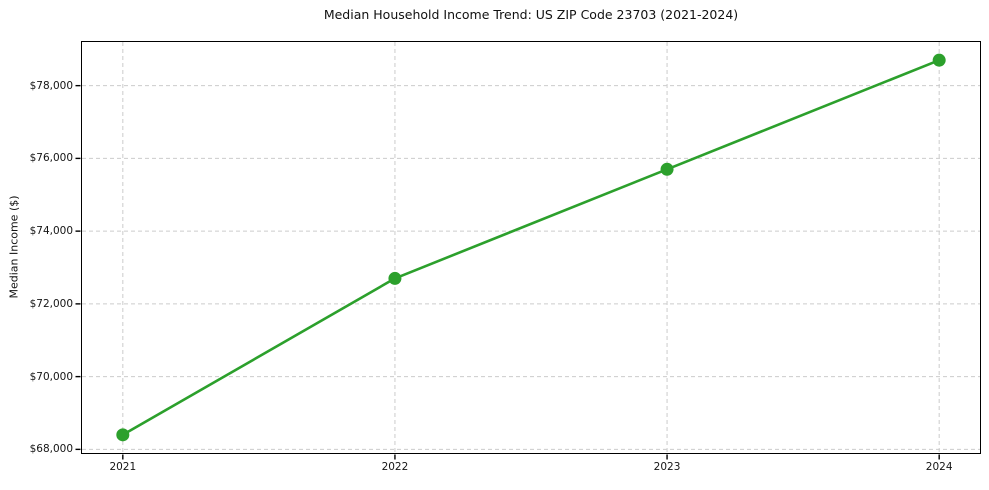 The image size is (989, 490). What do you see at coordinates (51, 449) in the screenshot?
I see `y-tick-label: $68,000` at bounding box center [51, 449].